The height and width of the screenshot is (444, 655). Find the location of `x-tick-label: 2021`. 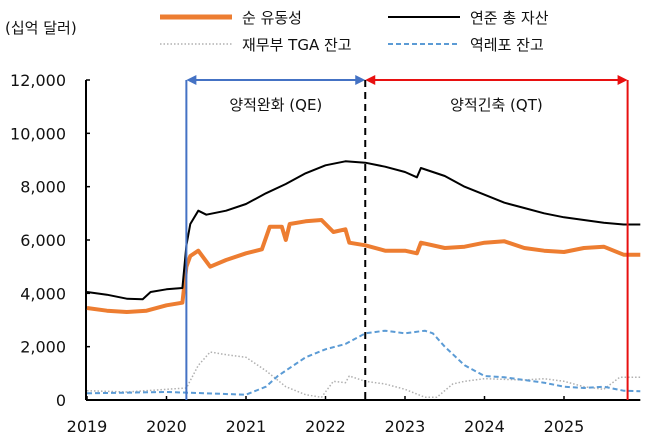

x-tick-label: 2021 is located at coordinates (246, 426).